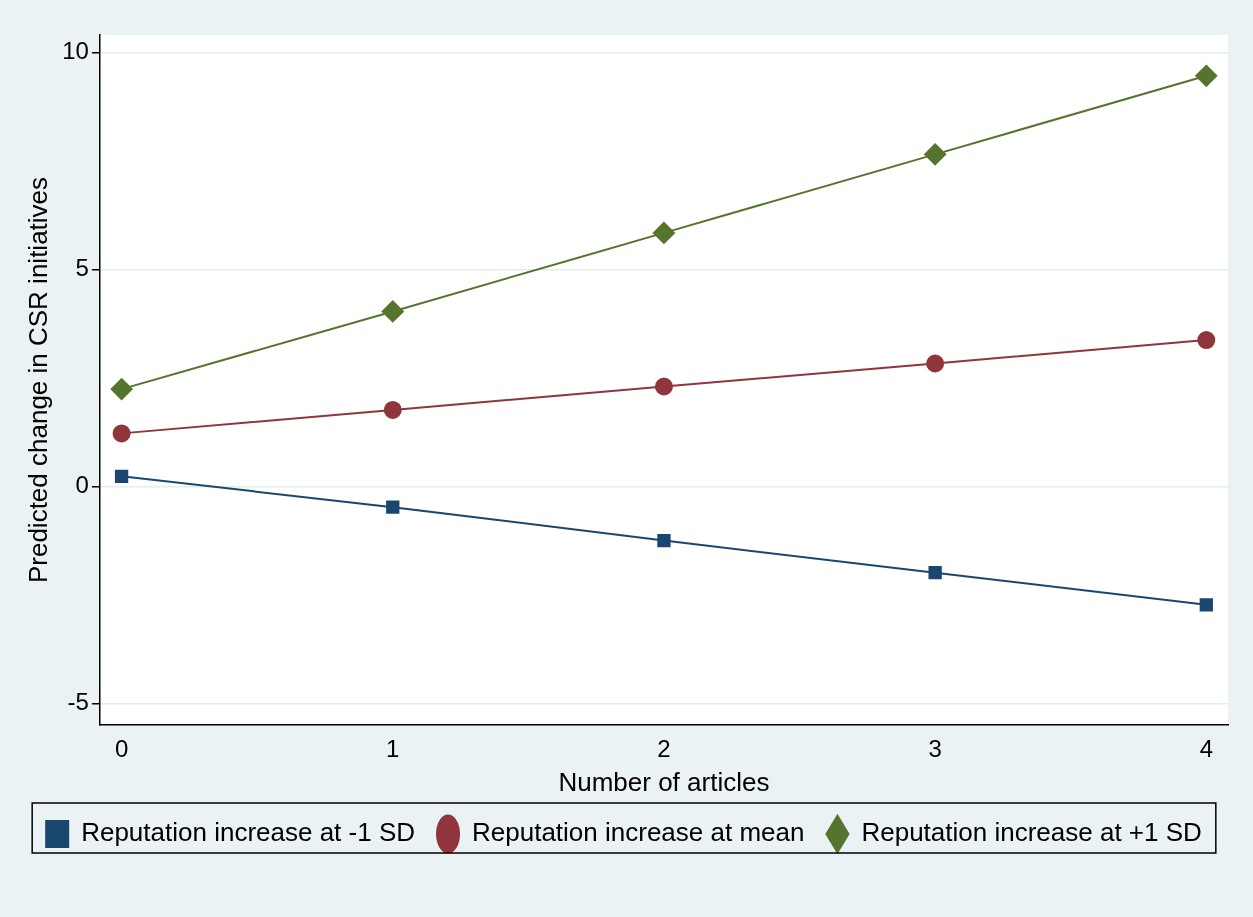 Image resolution: width=1253 pixels, height=917 pixels. I want to click on y-tick-label: -5, so click(78, 701).